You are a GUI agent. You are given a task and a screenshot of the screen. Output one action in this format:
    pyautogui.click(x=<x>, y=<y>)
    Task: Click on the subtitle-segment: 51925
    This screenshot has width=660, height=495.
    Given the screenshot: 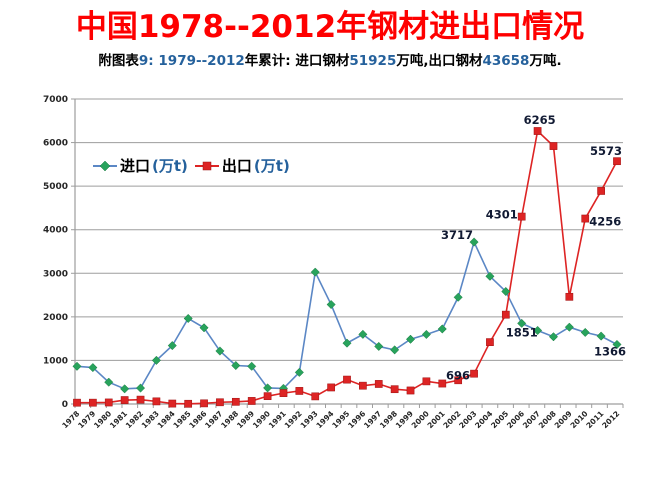 What is the action you would take?
    pyautogui.click(x=373, y=61)
    